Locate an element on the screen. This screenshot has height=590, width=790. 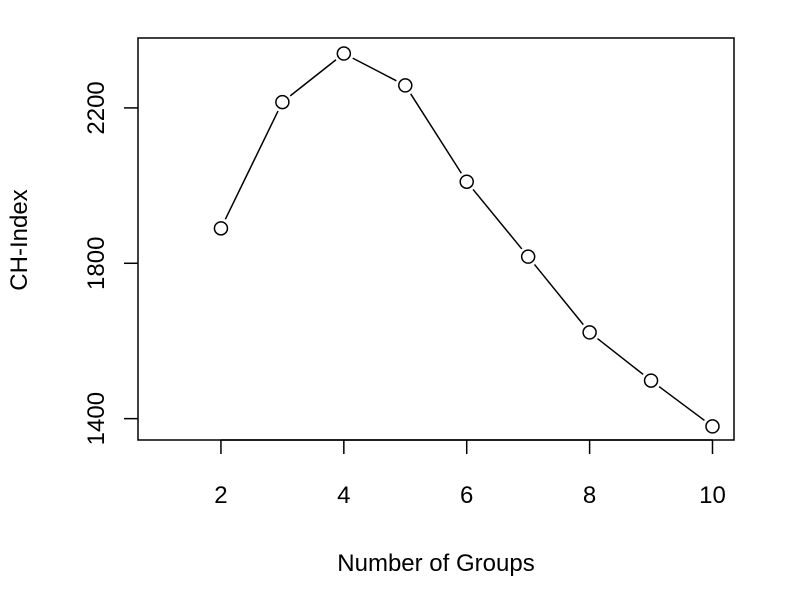
x-axis: 2 4 6 8 10 is located at coordinates (470, 474).